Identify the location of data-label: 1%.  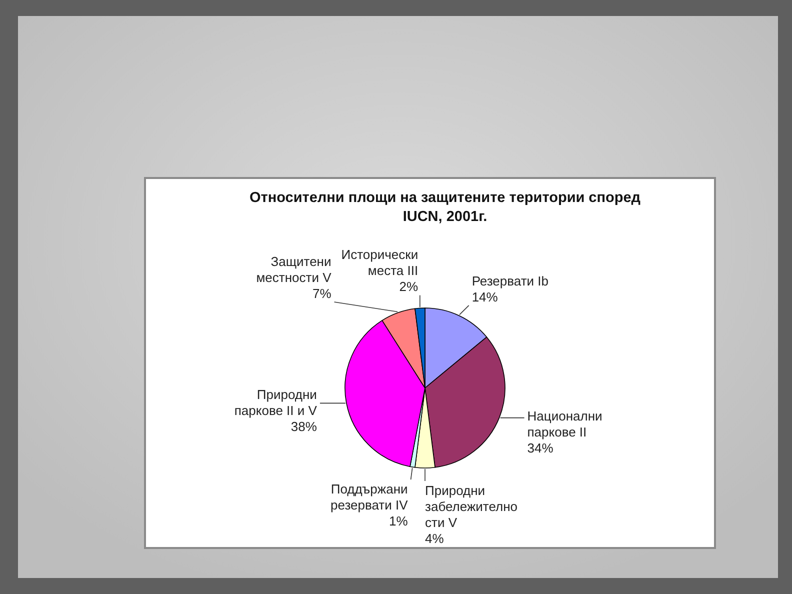
(398, 521).